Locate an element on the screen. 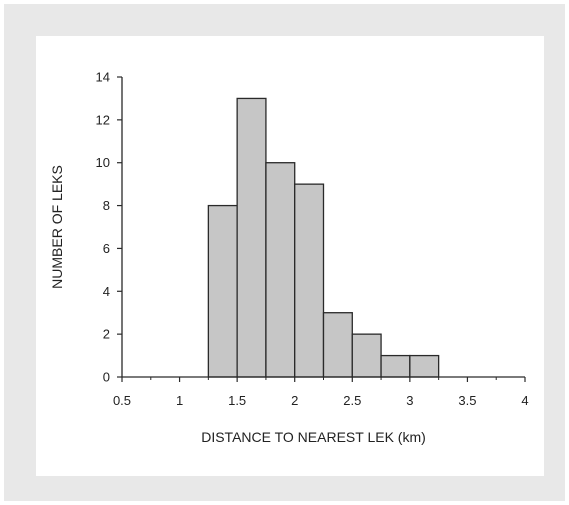 This screenshot has width=569, height=505. x-axis-label: DISTANCE TO NEAREST LEK (km) is located at coordinates (313, 437).